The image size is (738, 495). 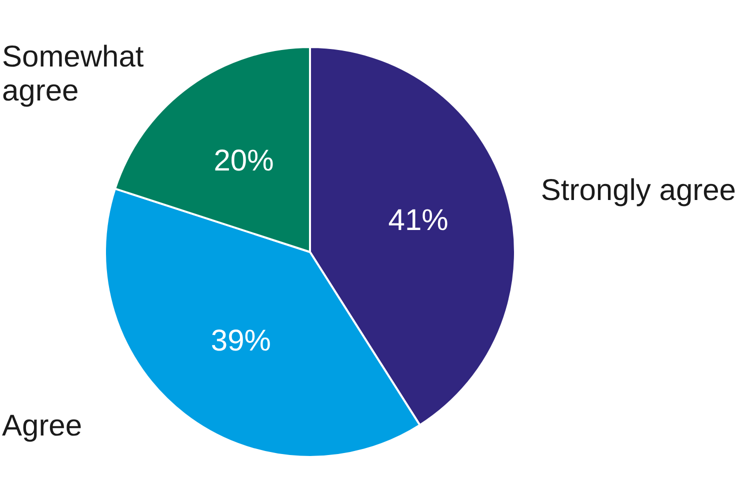 What do you see at coordinates (77, 74) in the screenshot?
I see `slice-label: Somewhat agree` at bounding box center [77, 74].